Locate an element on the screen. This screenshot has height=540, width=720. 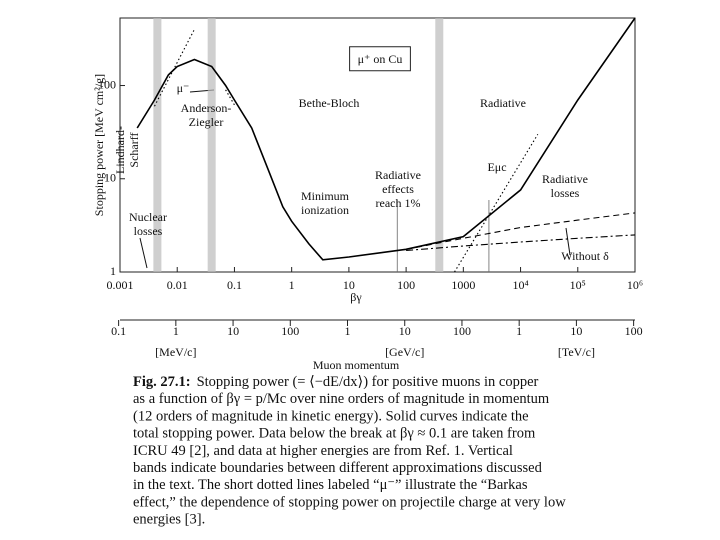
annotation-line: Lindhard- is located at coordinates (120, 150).